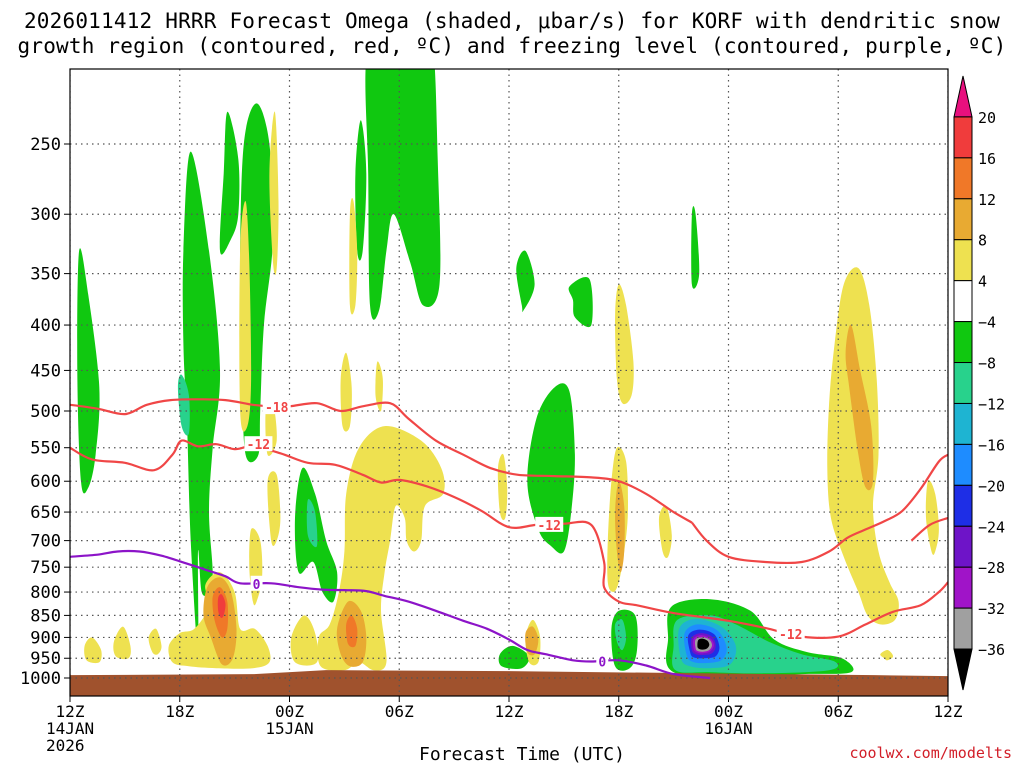  What do you see at coordinates (991, 404) in the screenshot?
I see `colorbar-label-7: −12` at bounding box center [991, 404].